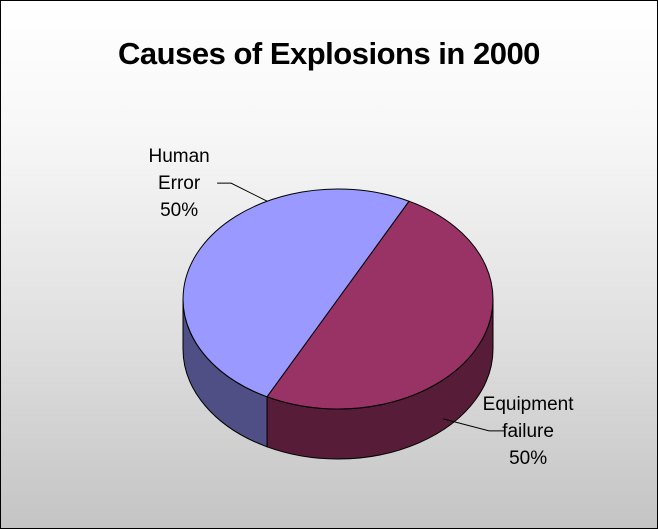  I want to click on data-label: Human Error 50%, so click(178, 183).